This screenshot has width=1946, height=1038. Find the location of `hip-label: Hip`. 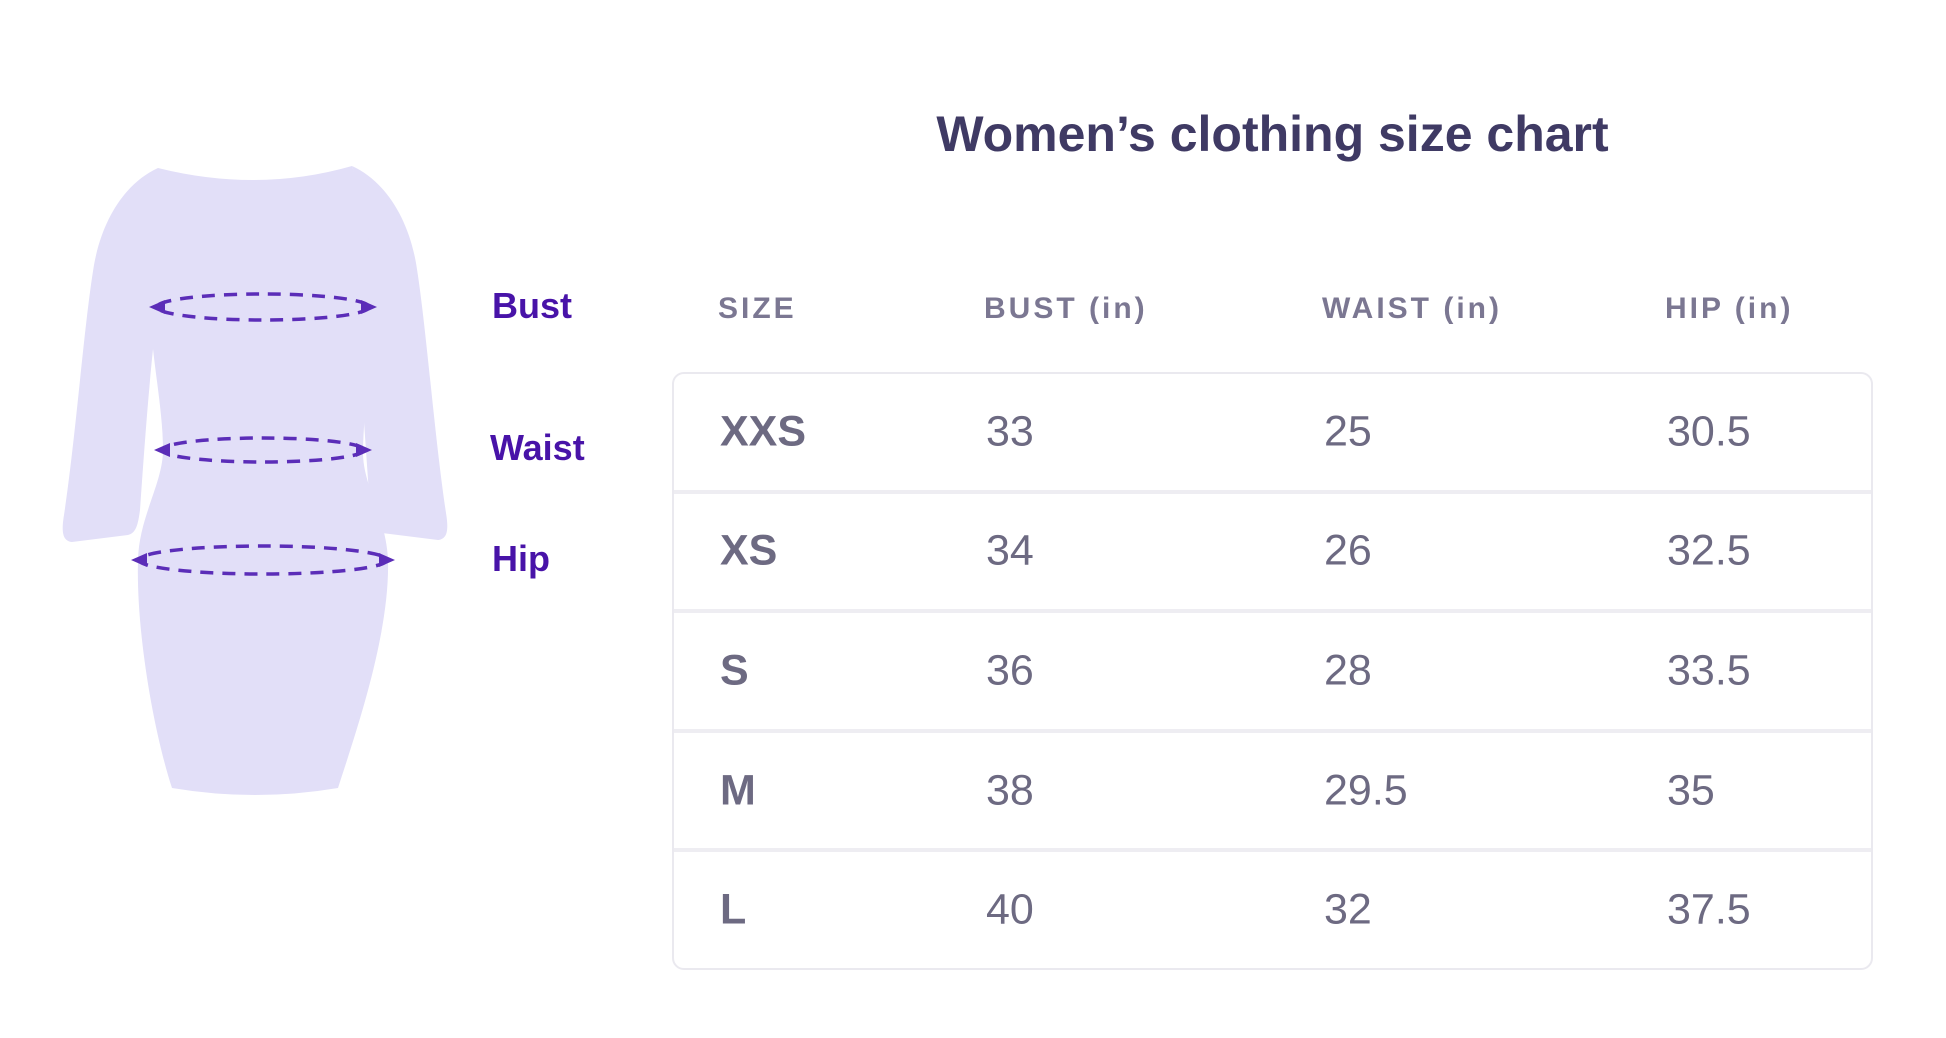

hip-label: Hip is located at coordinates (521, 558).